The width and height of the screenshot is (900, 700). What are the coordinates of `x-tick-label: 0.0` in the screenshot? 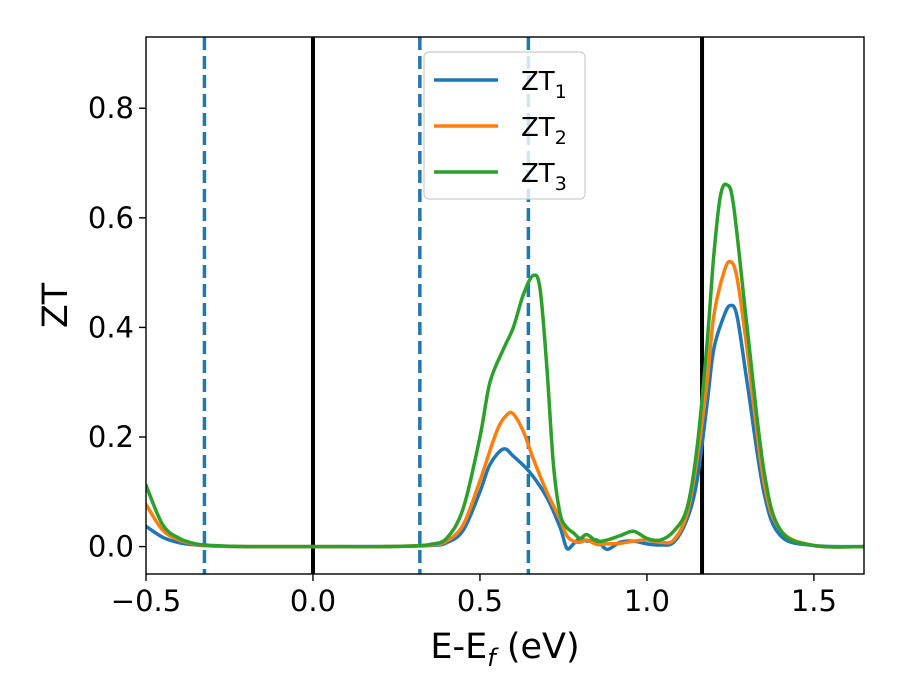 It's located at (313, 601).